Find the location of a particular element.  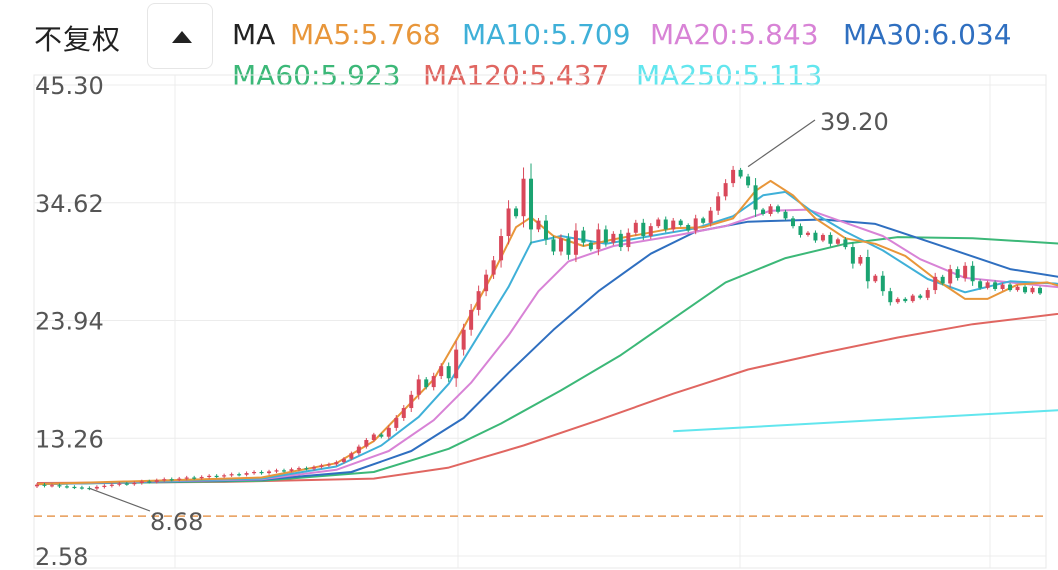

ma5-value: MA5:5.768 is located at coordinates (365, 34).